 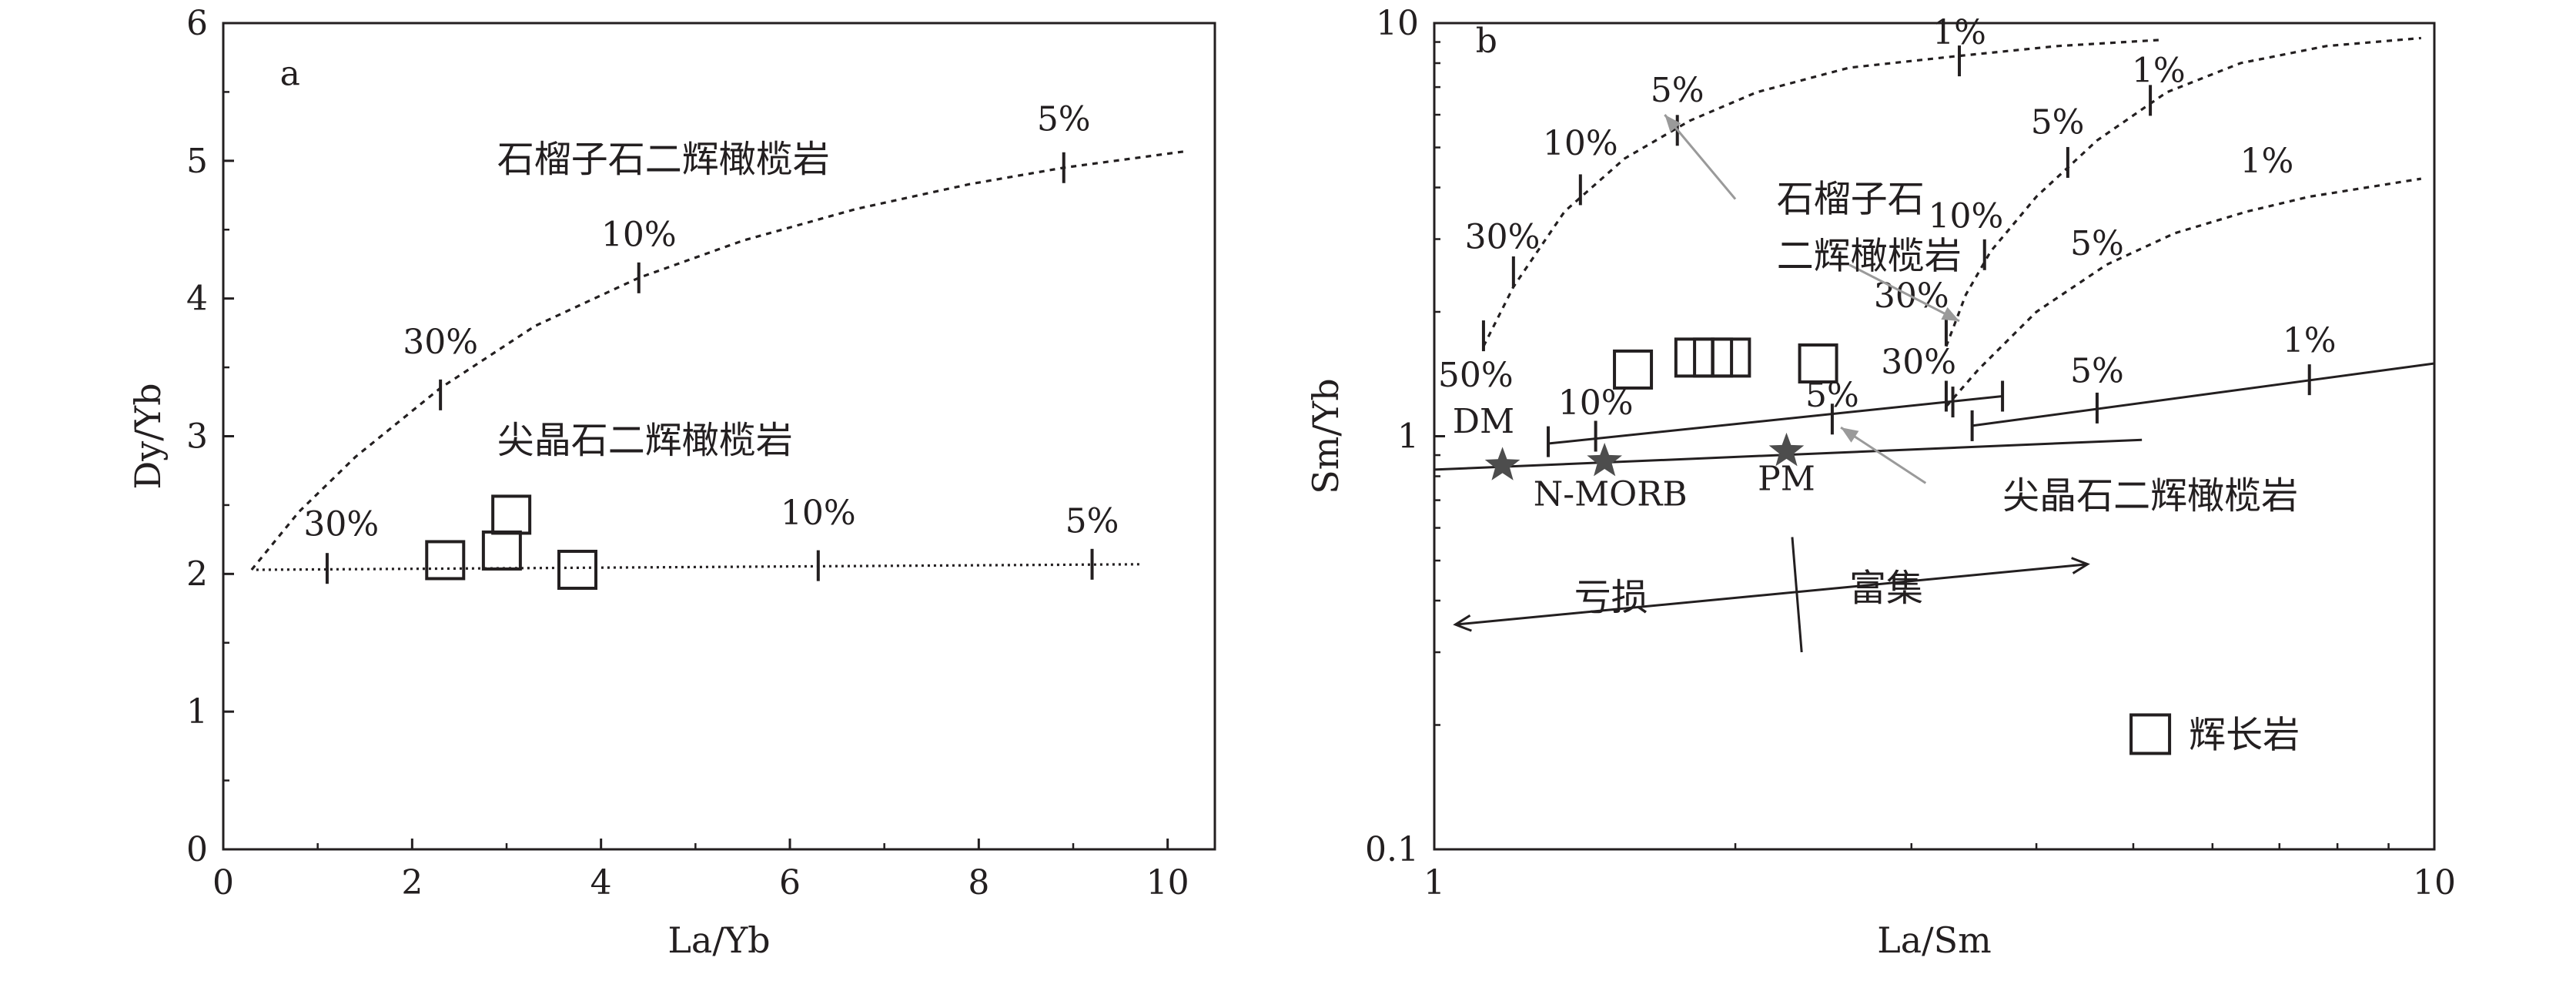 What do you see at coordinates (1484, 421) in the screenshot?
I see `reference-point-label: DM` at bounding box center [1484, 421].